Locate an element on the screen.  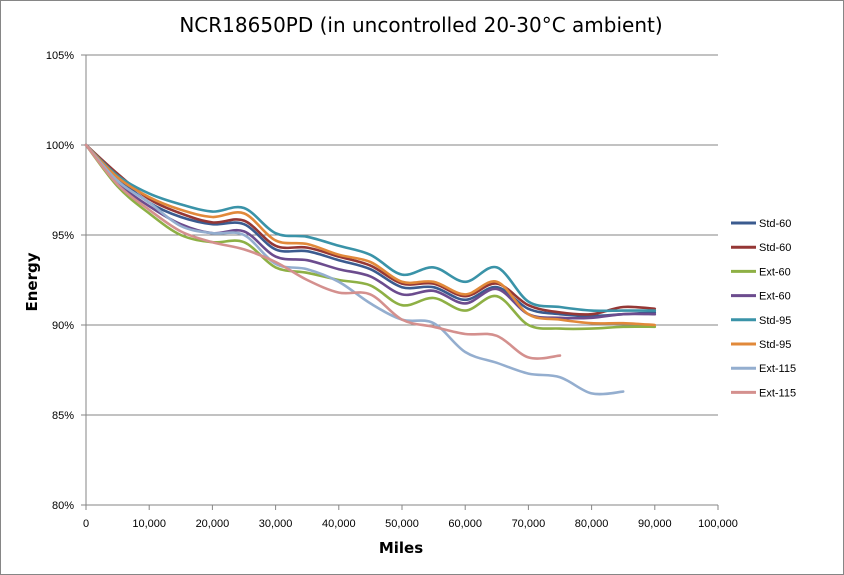
x-tick-label-2: 20,000 is located at coordinates (213, 524).